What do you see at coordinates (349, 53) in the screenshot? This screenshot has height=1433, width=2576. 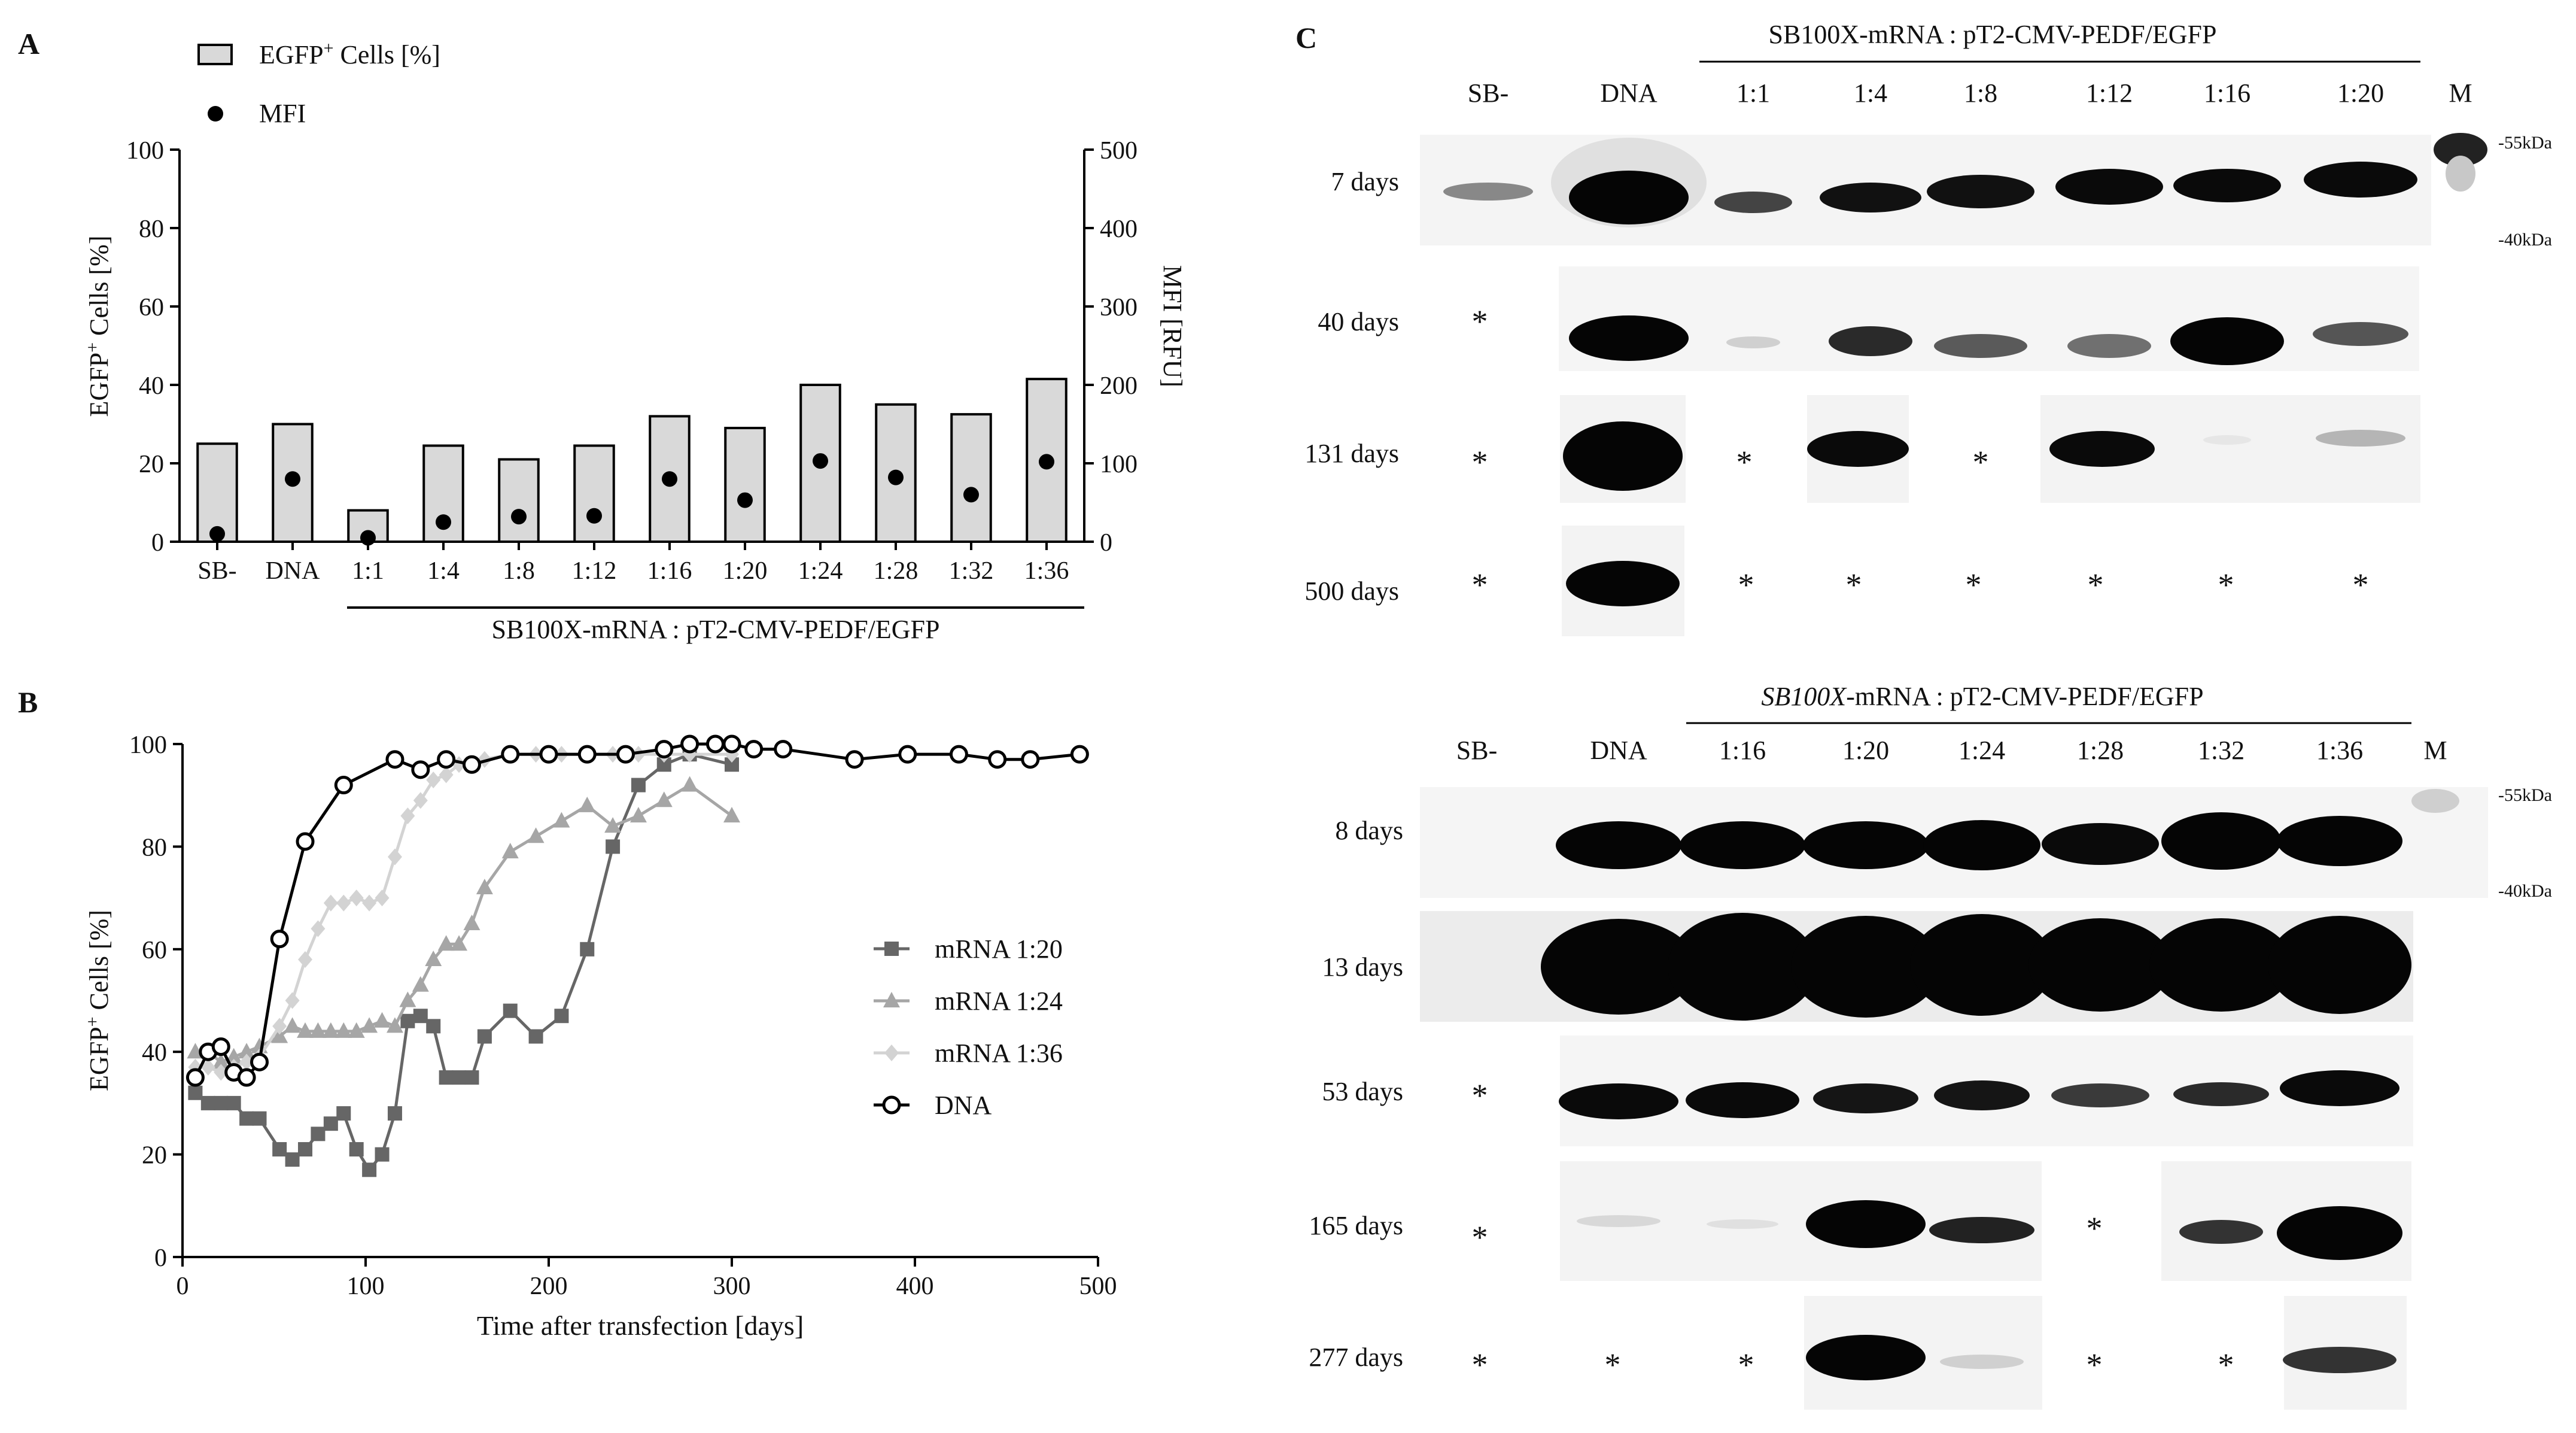 I see `legend-egfp-label: EGFP+ Cells [%]` at bounding box center [349, 53].